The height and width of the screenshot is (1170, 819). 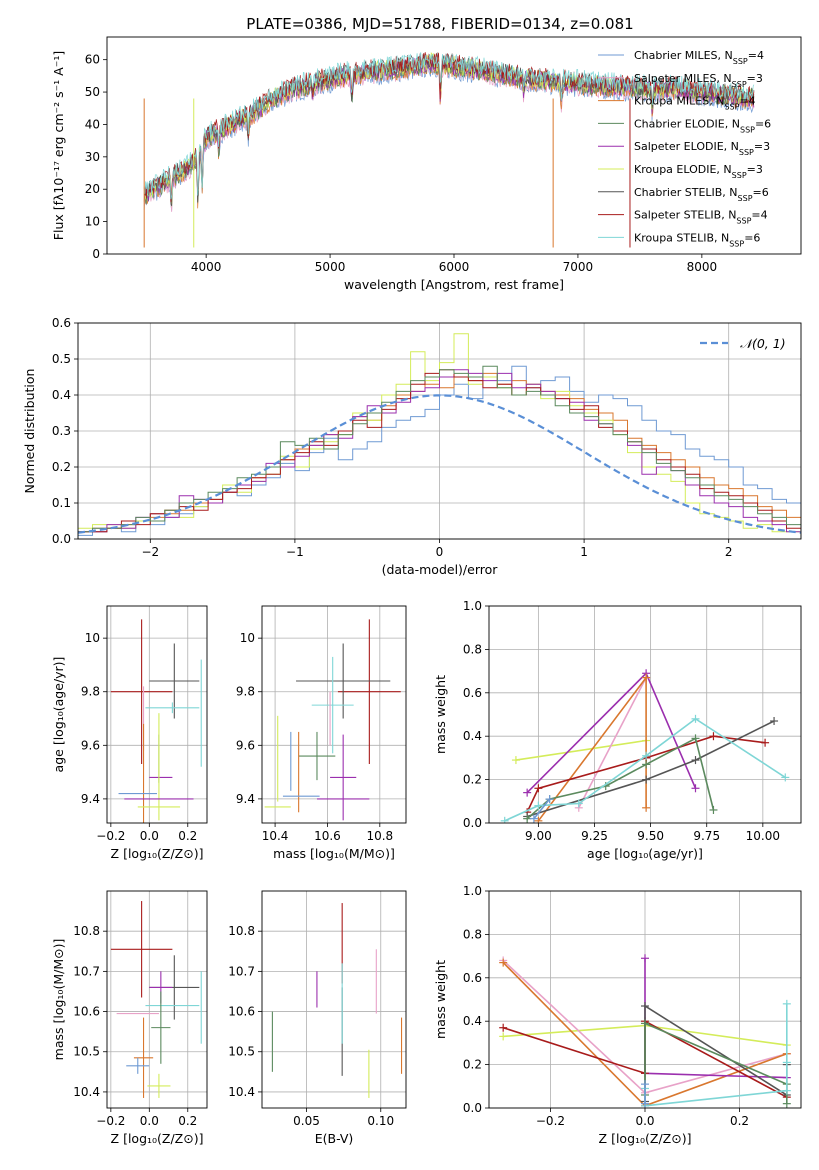 I want to click on x-tick-label: 10.8, so click(x=379, y=836).